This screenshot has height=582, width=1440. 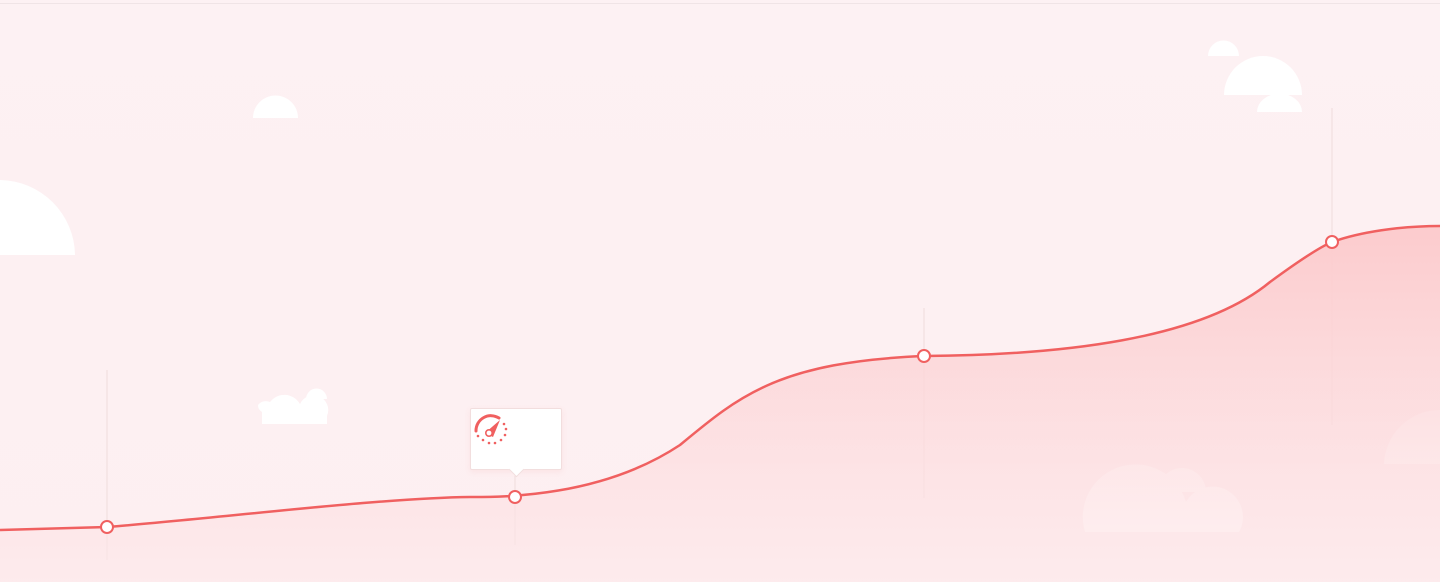 I want to click on speedometer-icon, so click(x=491, y=429).